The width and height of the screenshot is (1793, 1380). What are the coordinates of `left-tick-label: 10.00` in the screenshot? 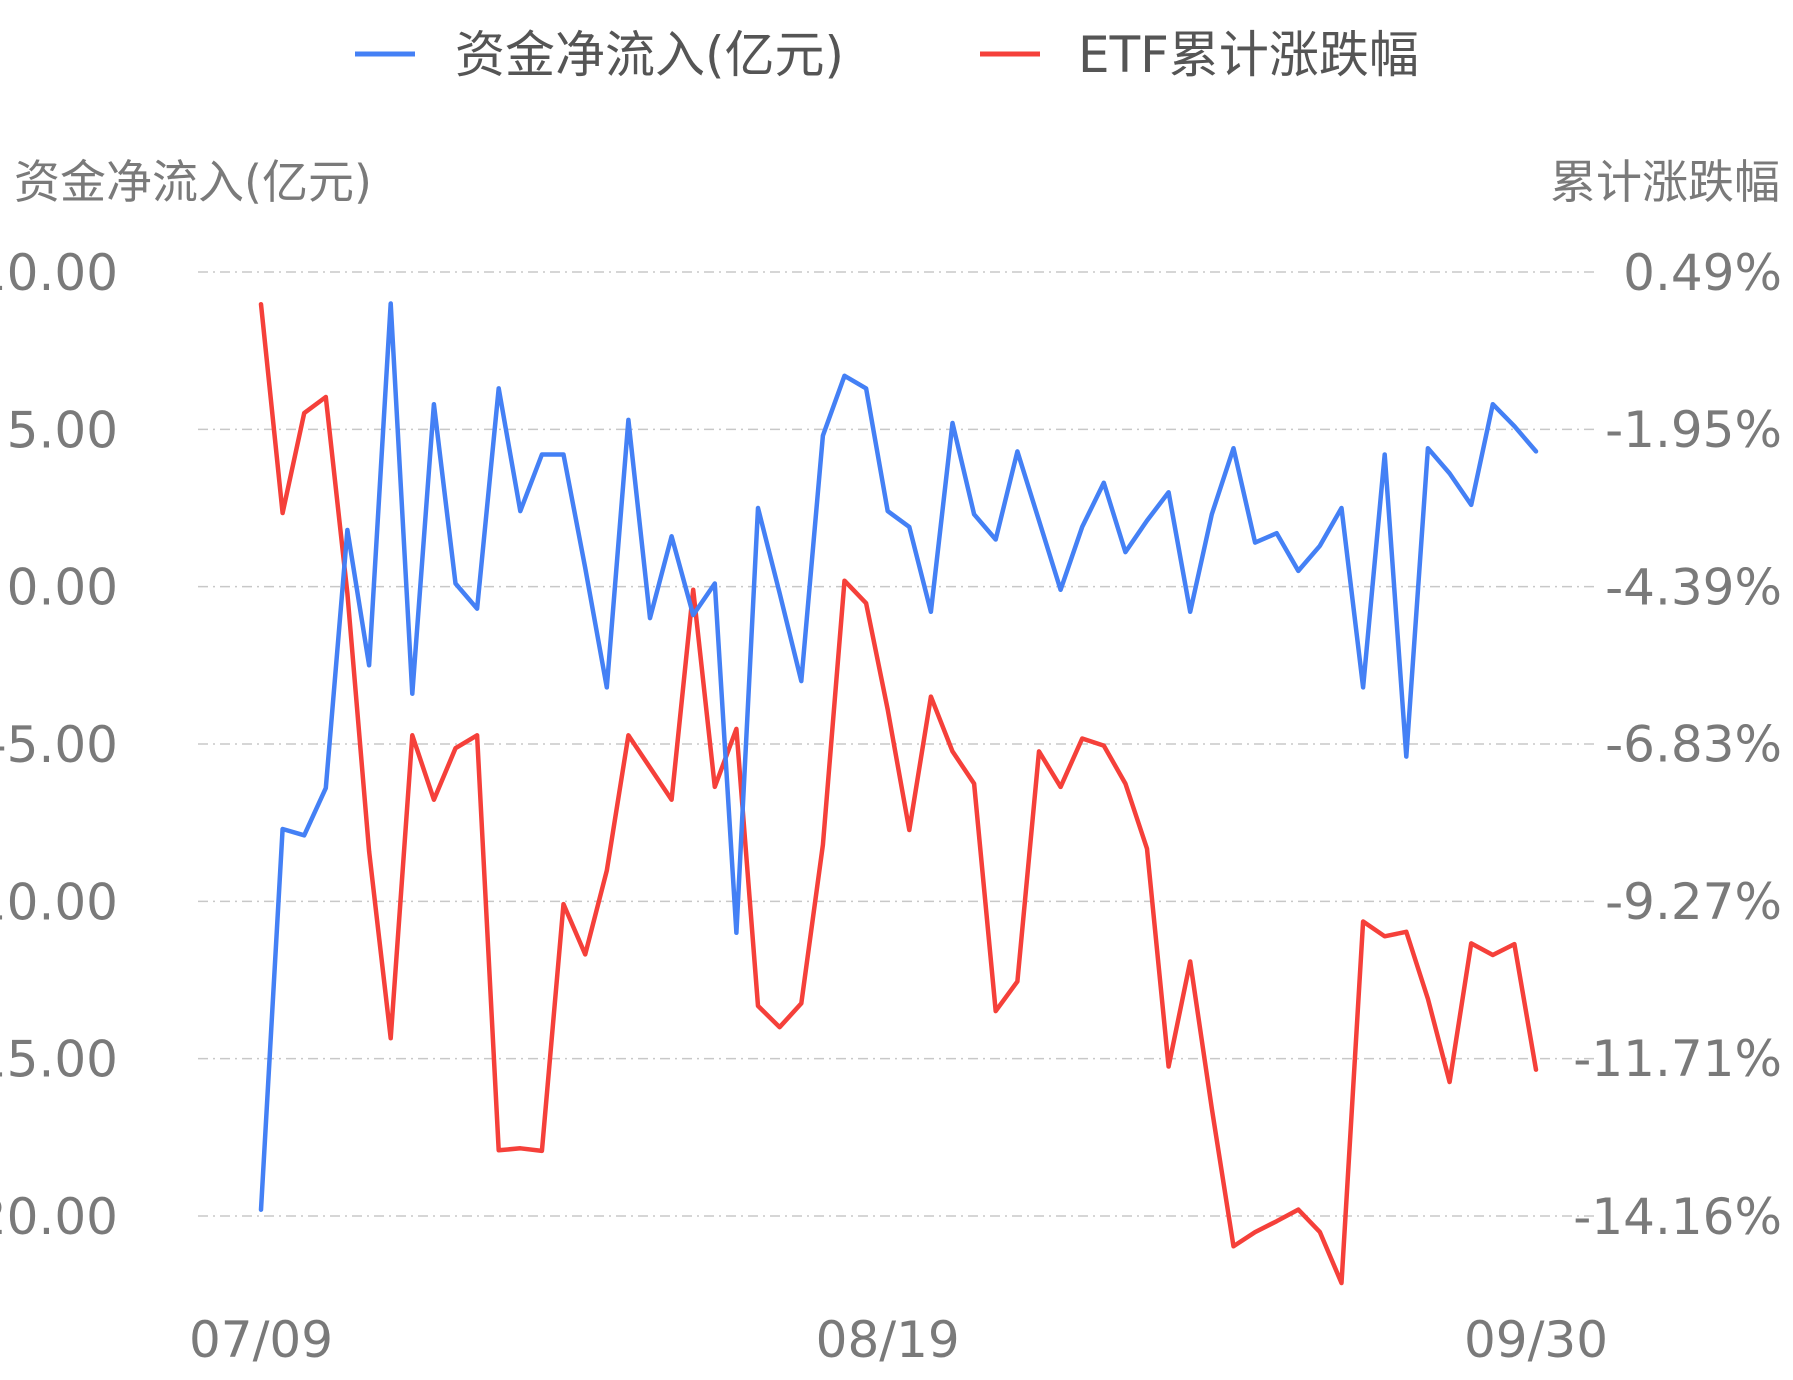 It's located at (59, 273).